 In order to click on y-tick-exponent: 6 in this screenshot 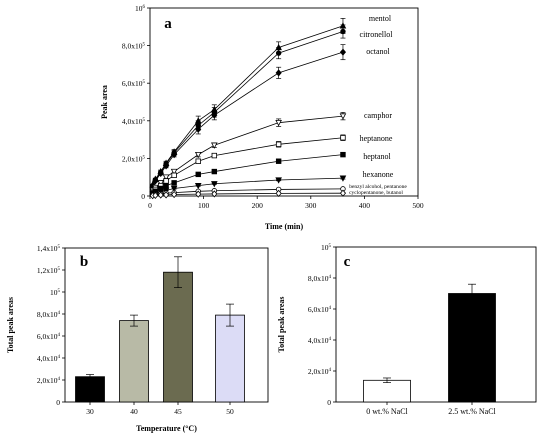, I will do `click(144, 7)`.